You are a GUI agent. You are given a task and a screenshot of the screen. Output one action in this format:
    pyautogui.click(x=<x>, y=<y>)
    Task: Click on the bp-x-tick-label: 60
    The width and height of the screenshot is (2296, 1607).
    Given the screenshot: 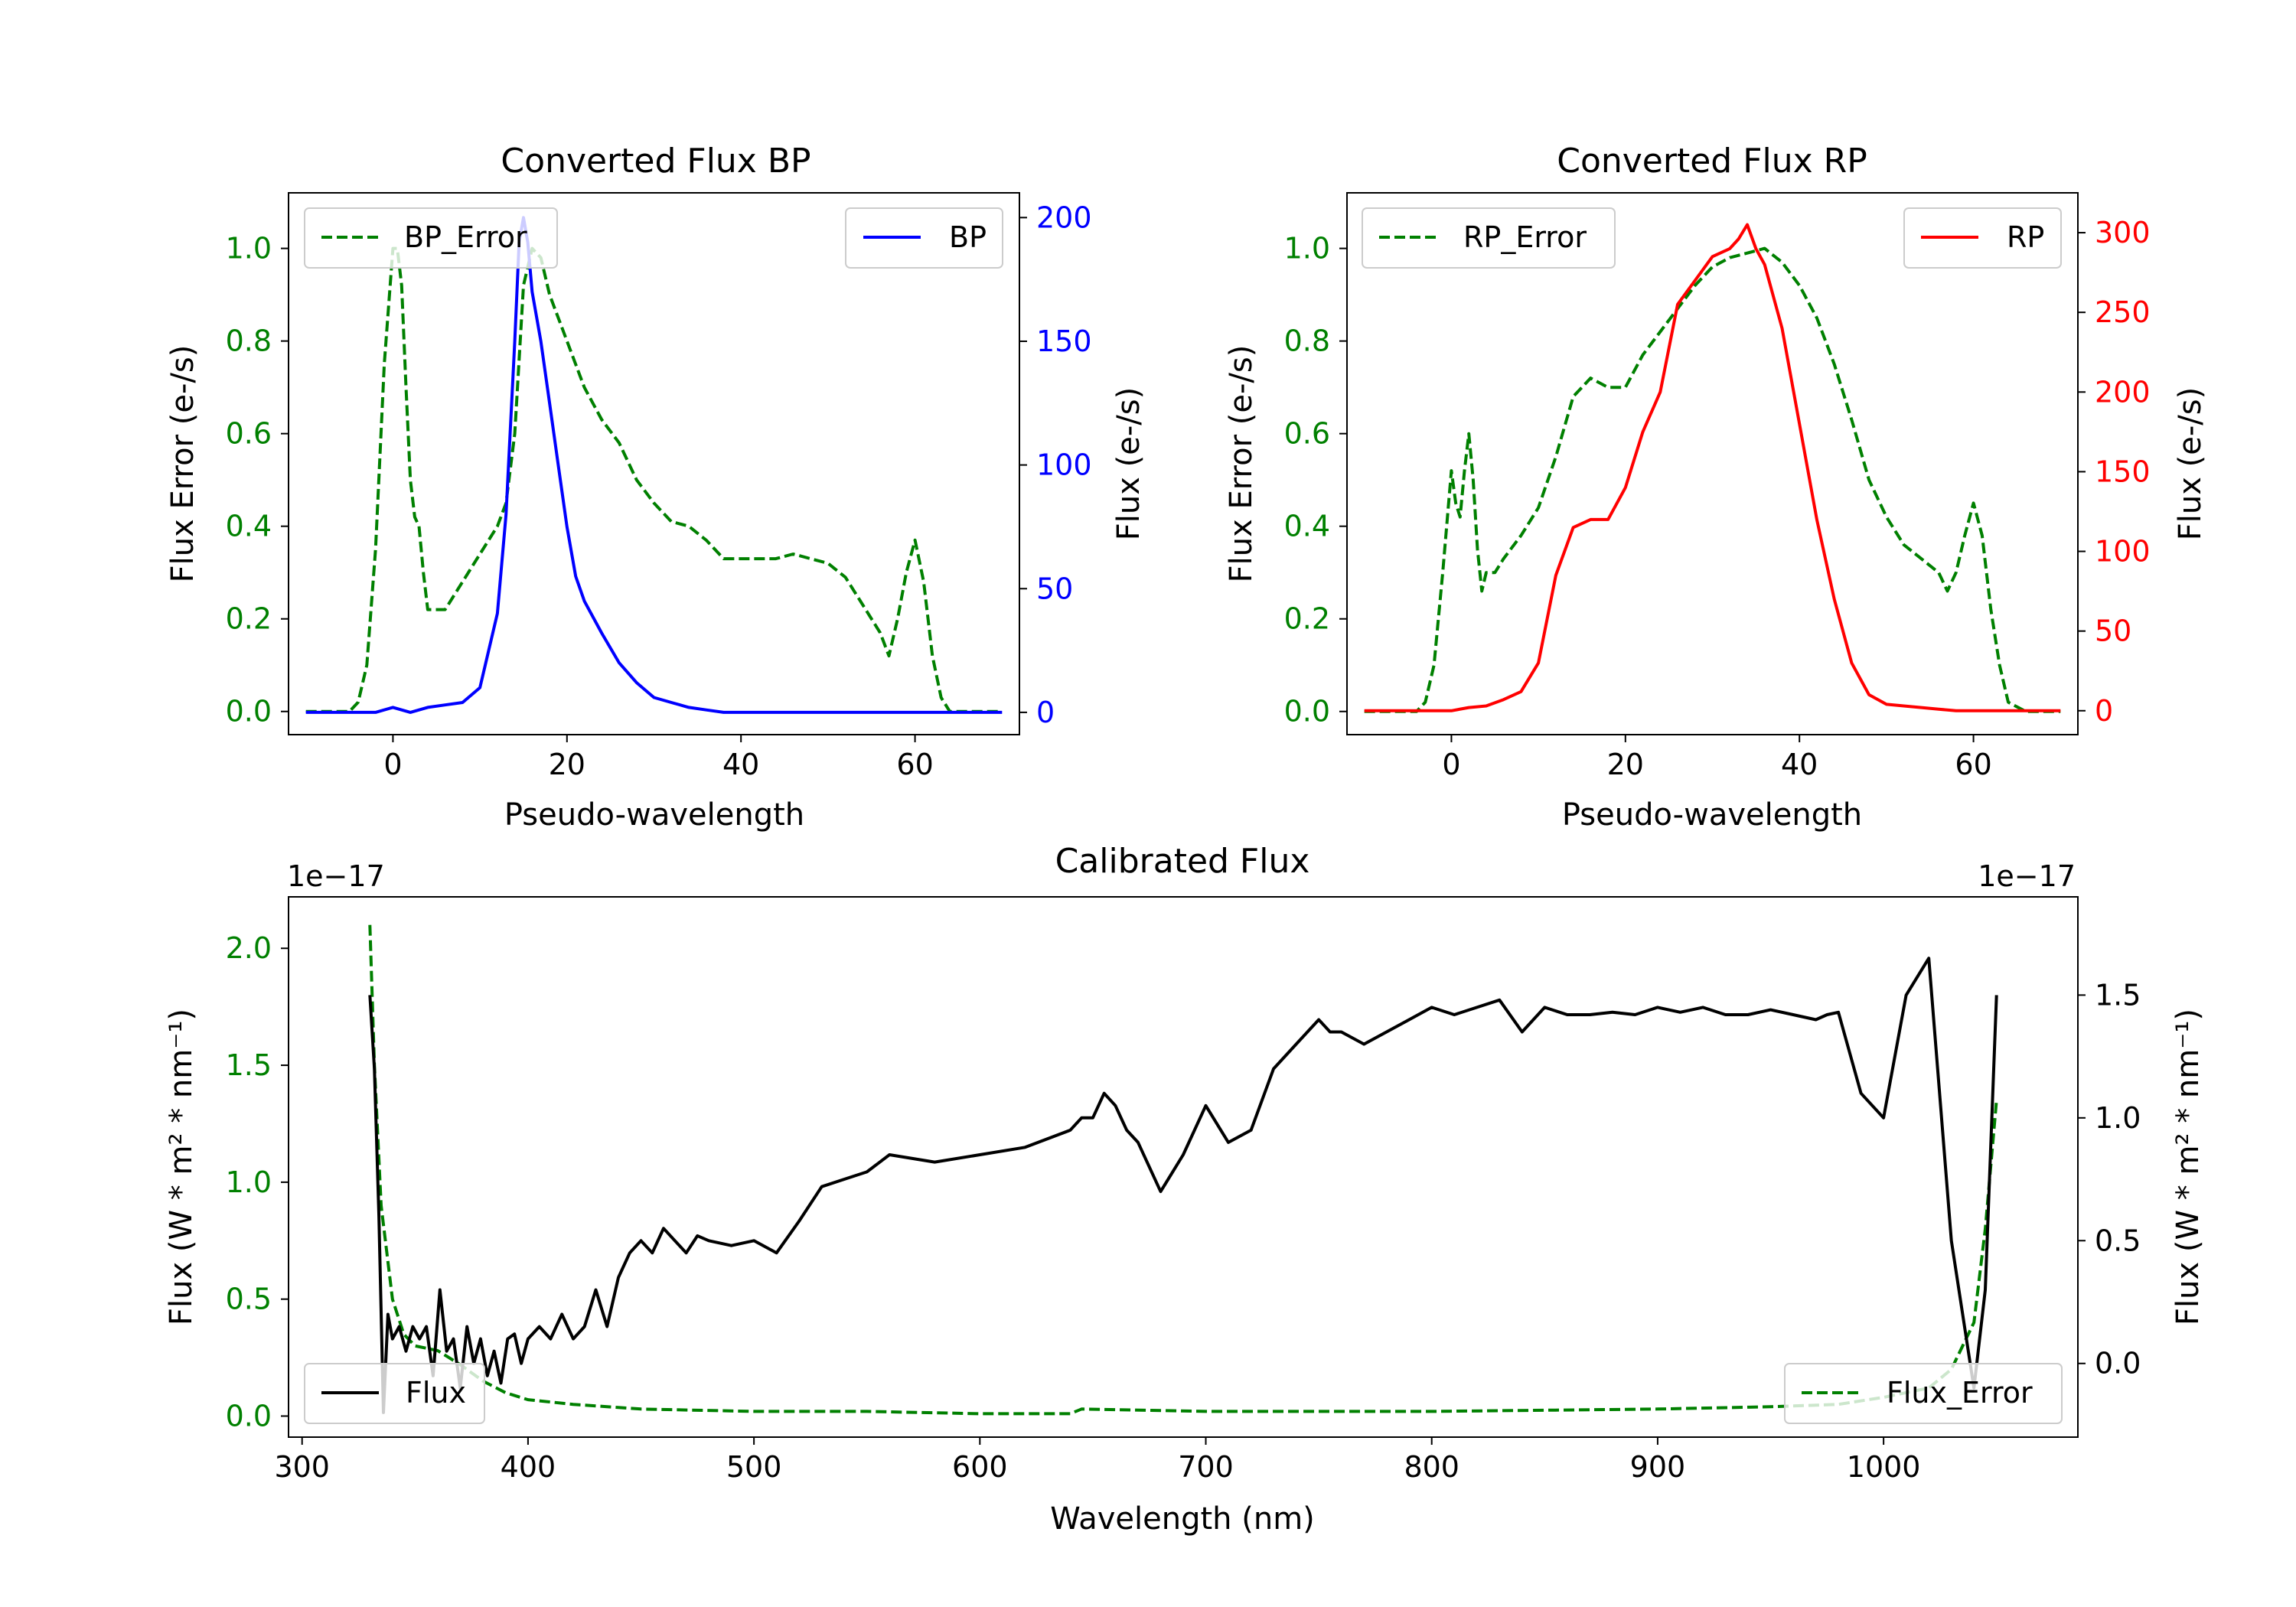 What is the action you would take?
    pyautogui.click(x=914, y=764)
    